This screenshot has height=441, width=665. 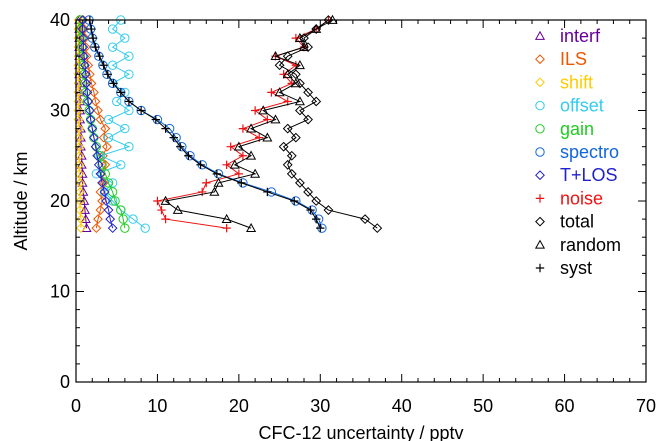 I want to click on legend-item: spectro, so click(x=577, y=152).